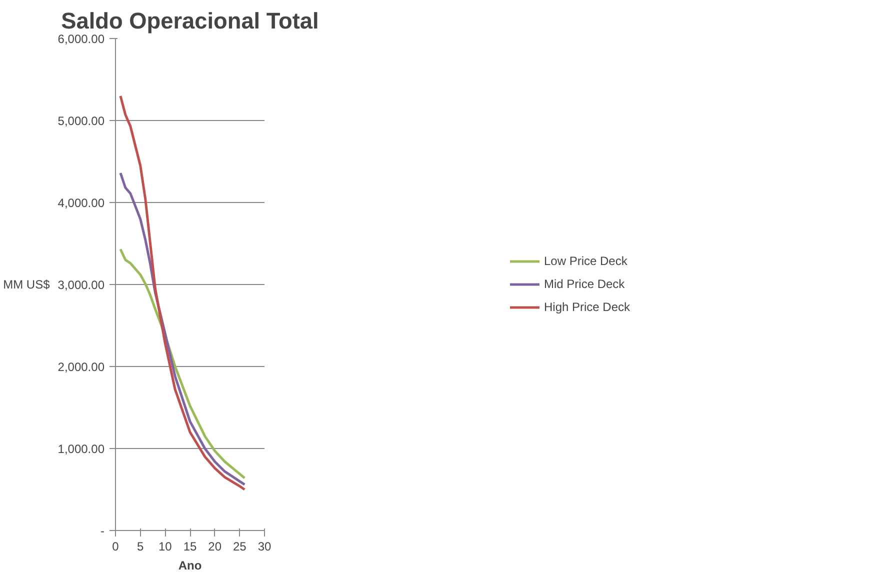 The height and width of the screenshot is (579, 881). What do you see at coordinates (81, 285) in the screenshot?
I see `y-tick-label: 3,000.00` at bounding box center [81, 285].